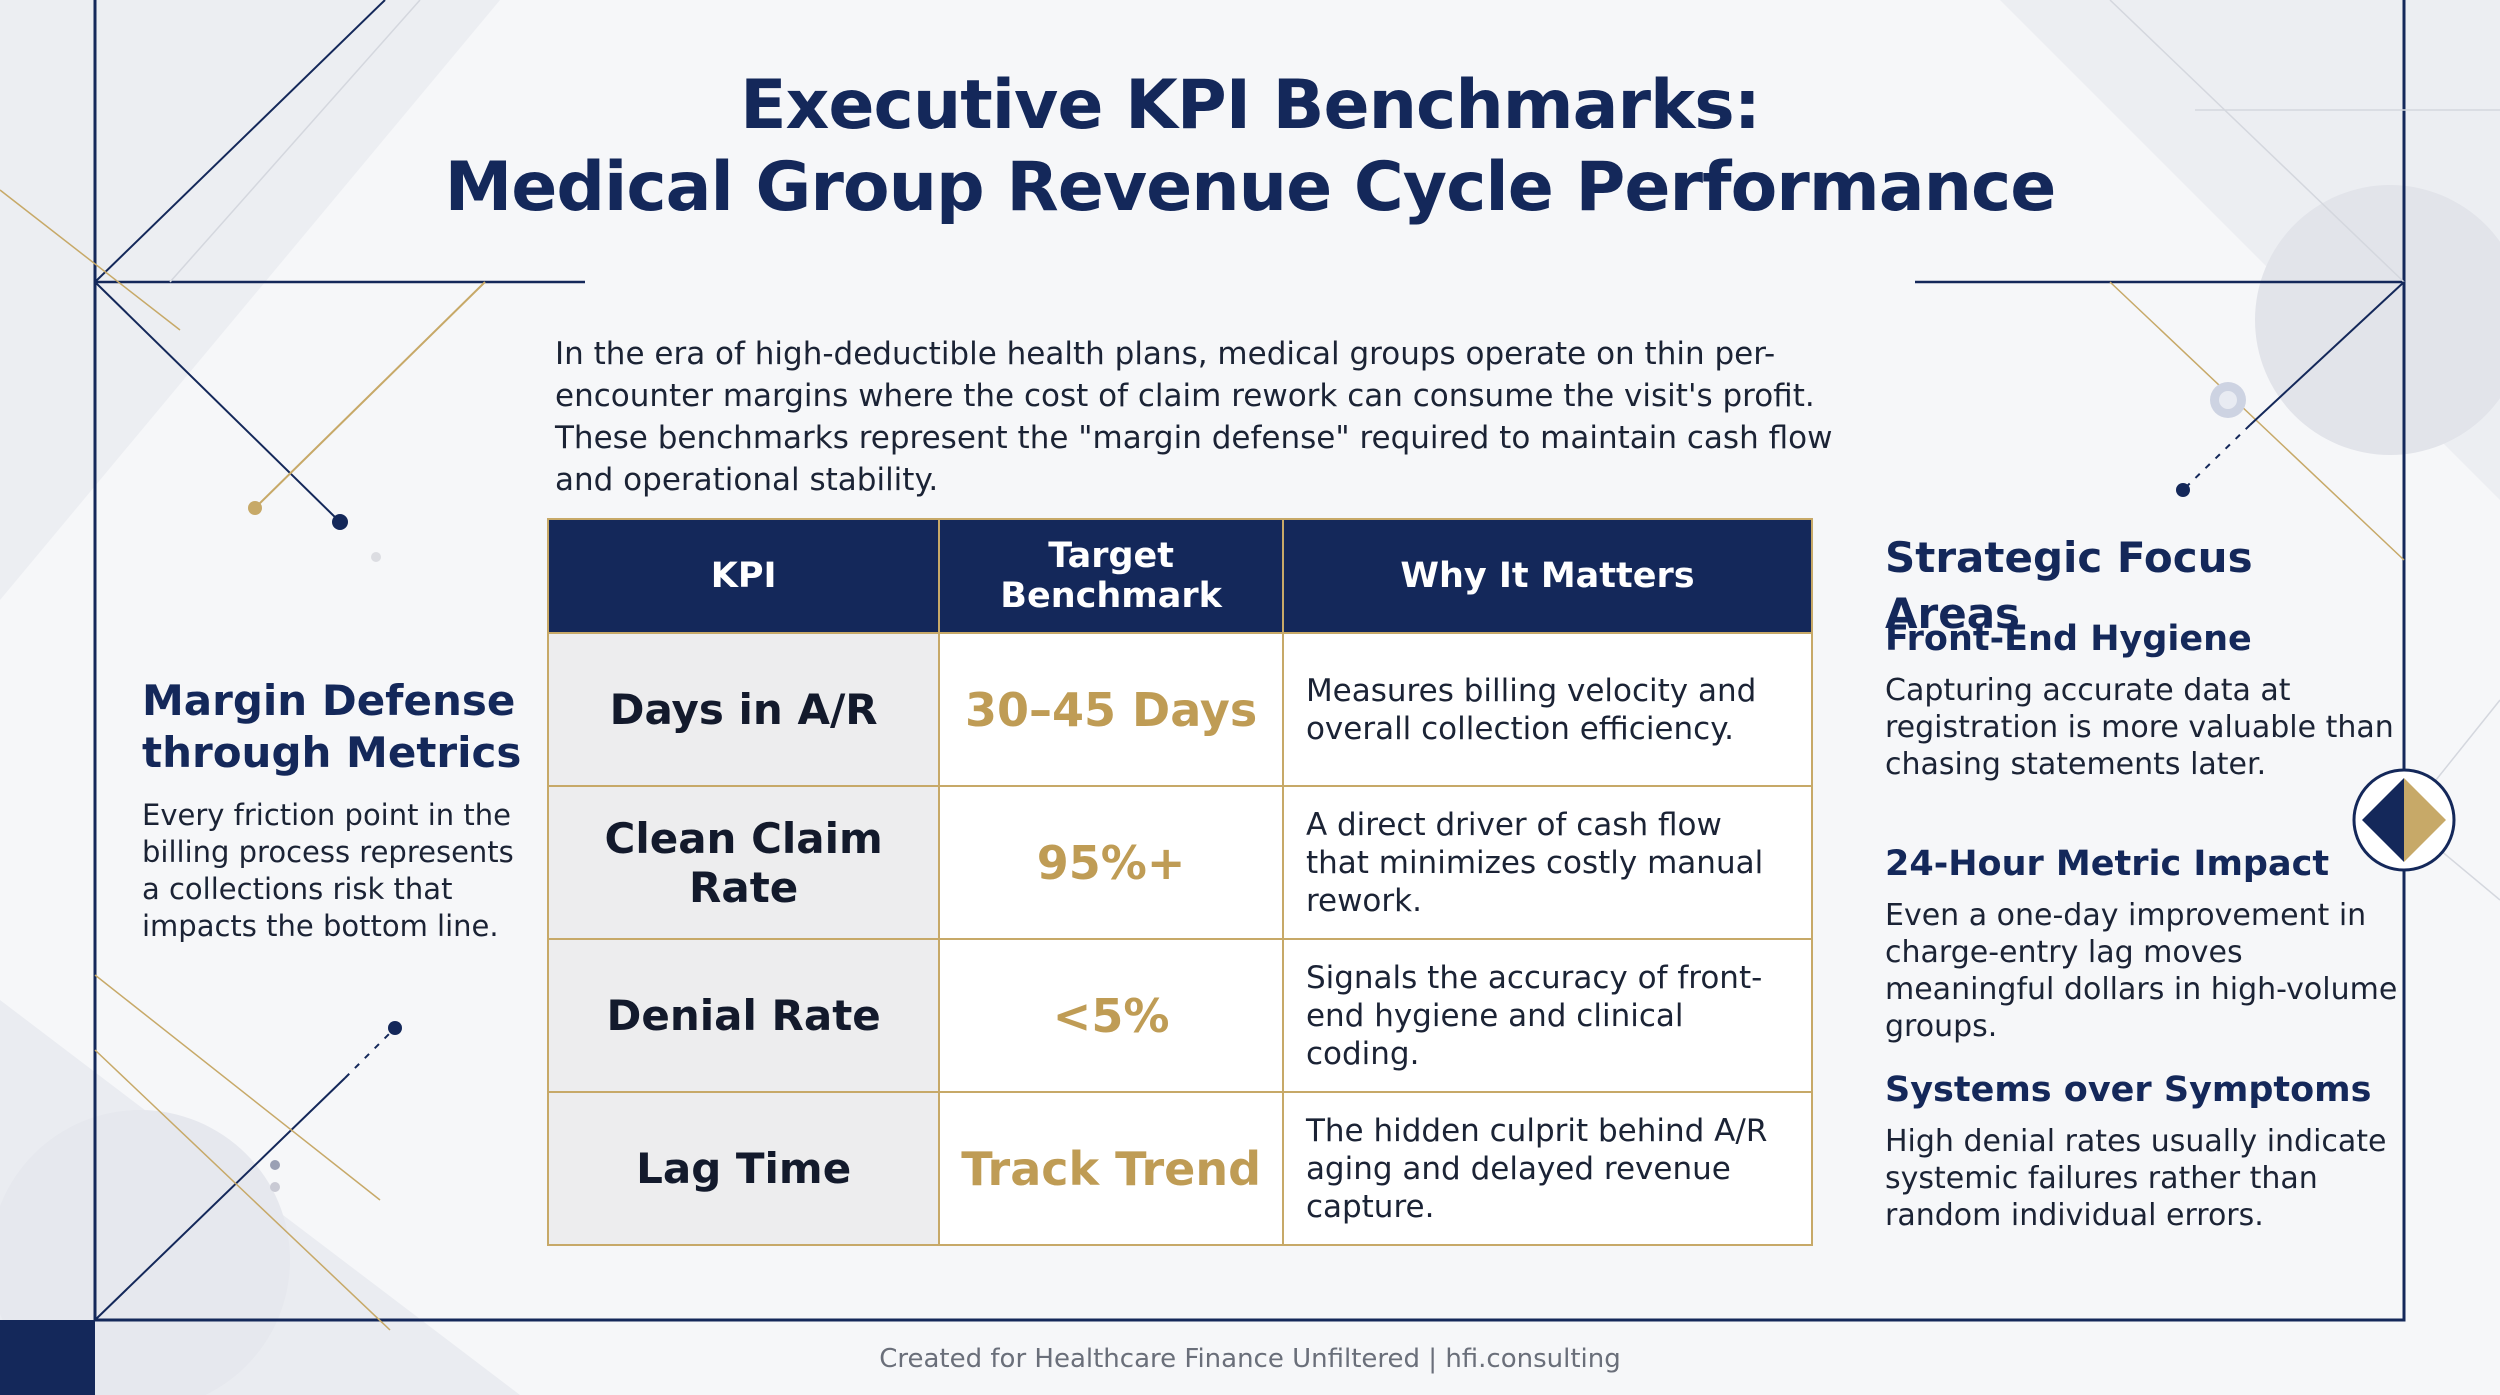 This screenshot has height=1395, width=2500. Describe the element at coordinates (1111, 1015) in the screenshot. I see `target-benchmark-cell: <5%` at that location.